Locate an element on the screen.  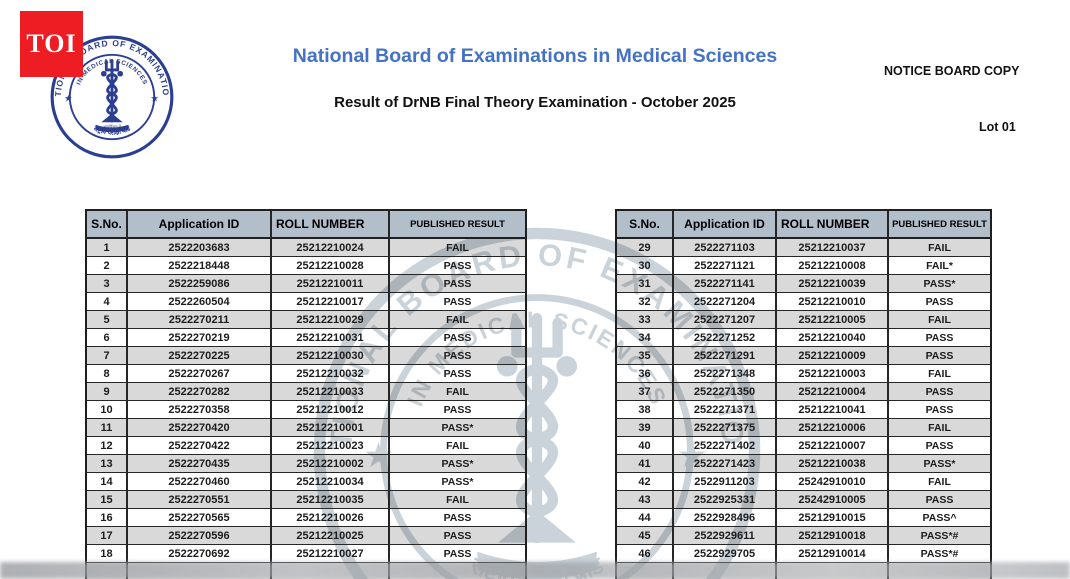
table-row: 14 2522270460 25212210034 PASS* is located at coordinates (306, 482).